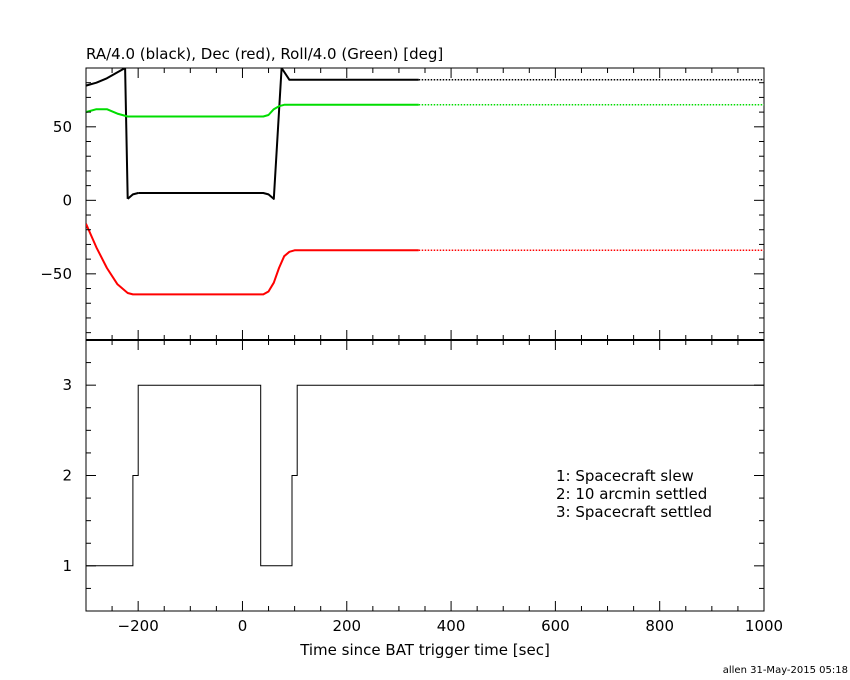 The image size is (850, 680). What do you see at coordinates (67, 566) in the screenshot?
I see `bottom-y-tick-label: 1` at bounding box center [67, 566].